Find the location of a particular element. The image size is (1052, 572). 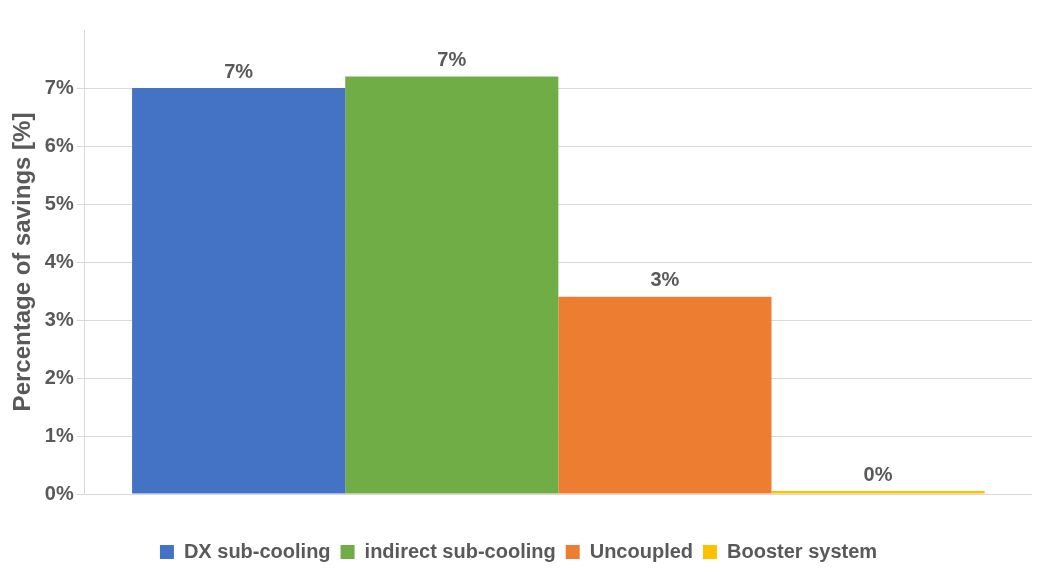

data-label: 0% is located at coordinates (878, 473).